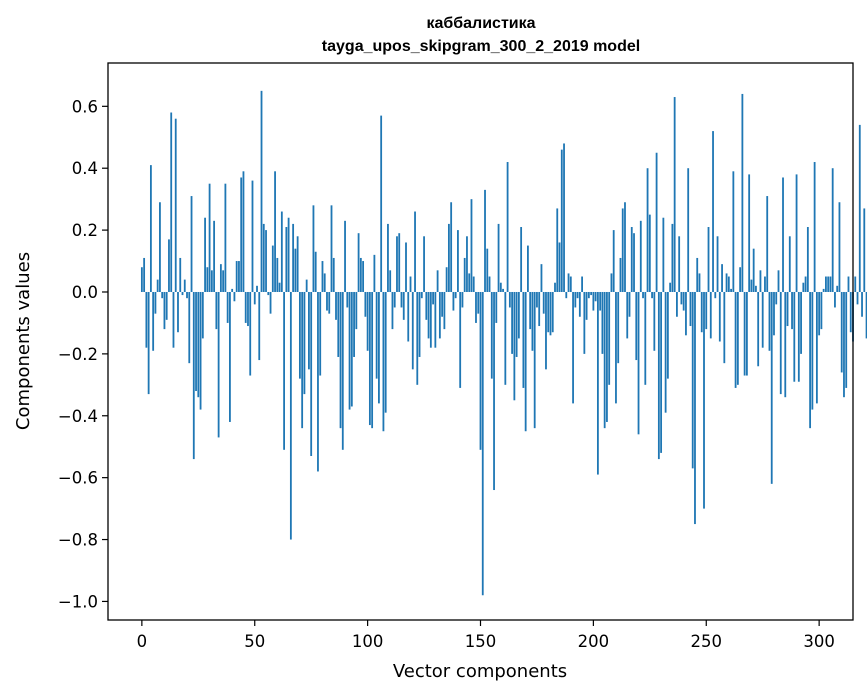 Image resolution: width=867 pixels, height=696 pixels. Describe the element at coordinates (23, 341) in the screenshot. I see `y-axis-label: Components values` at that location.